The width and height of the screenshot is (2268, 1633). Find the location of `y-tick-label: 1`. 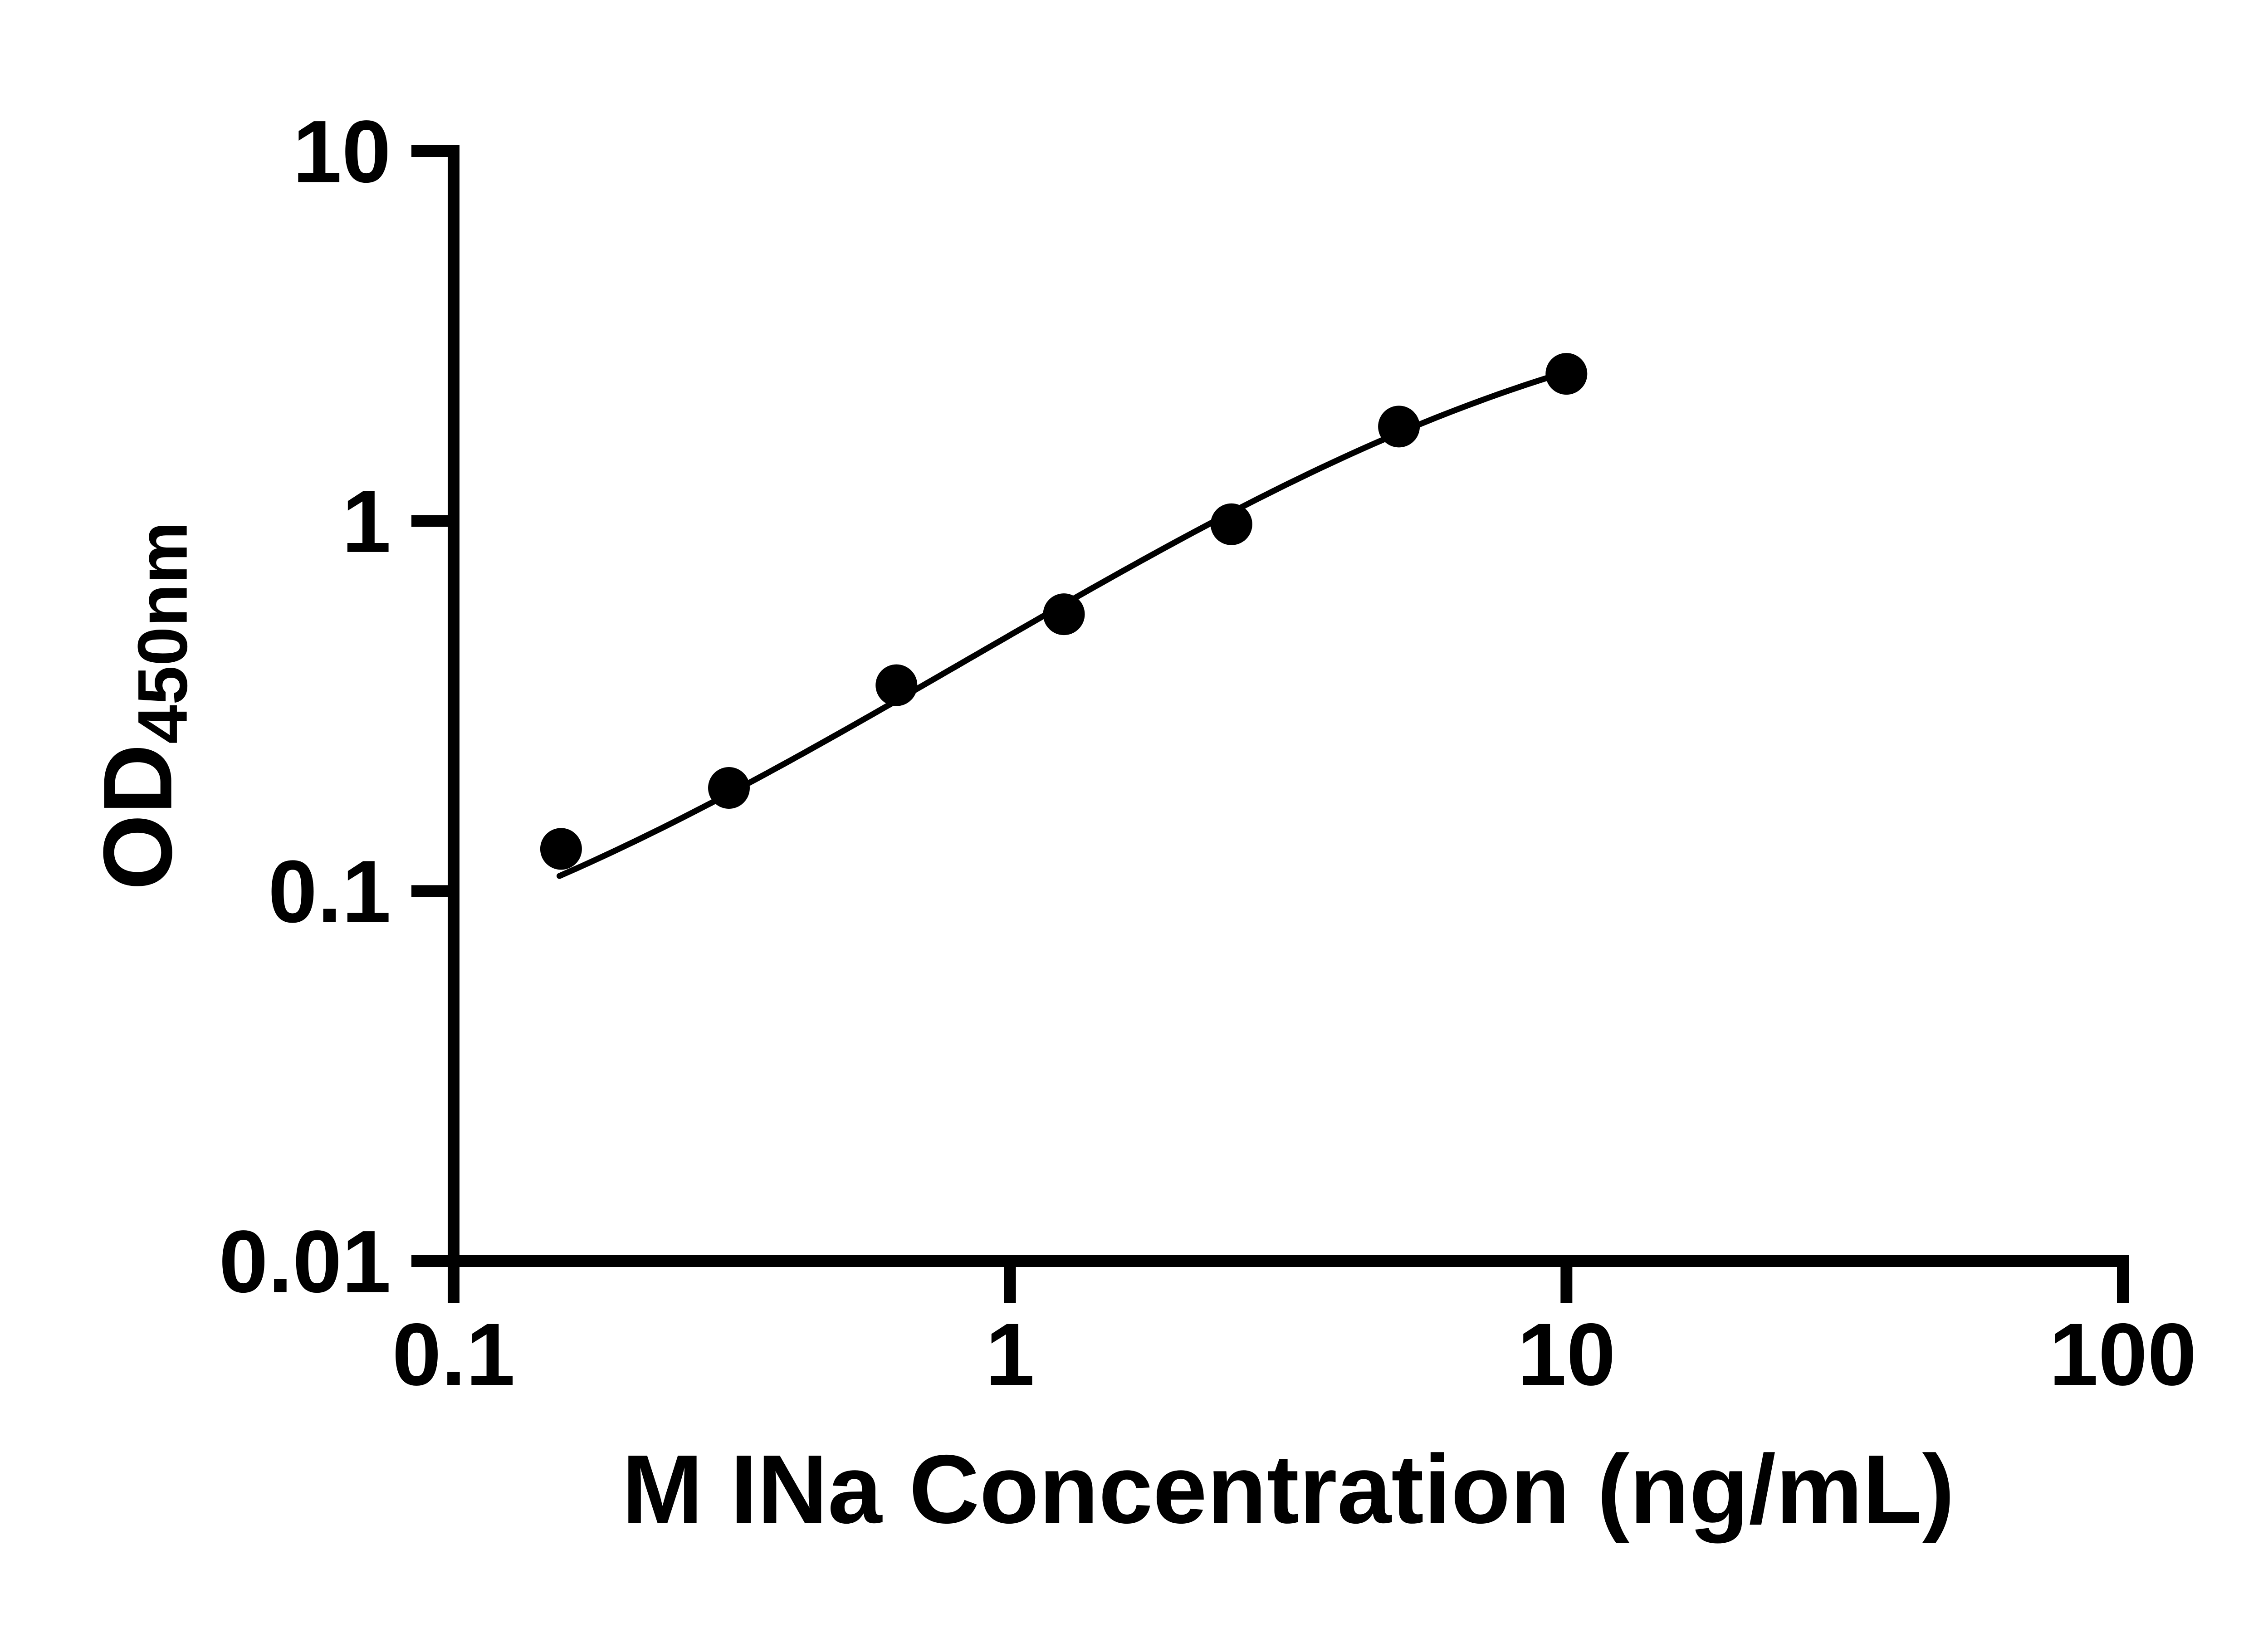

y-tick-label: 1 is located at coordinates (367, 521).